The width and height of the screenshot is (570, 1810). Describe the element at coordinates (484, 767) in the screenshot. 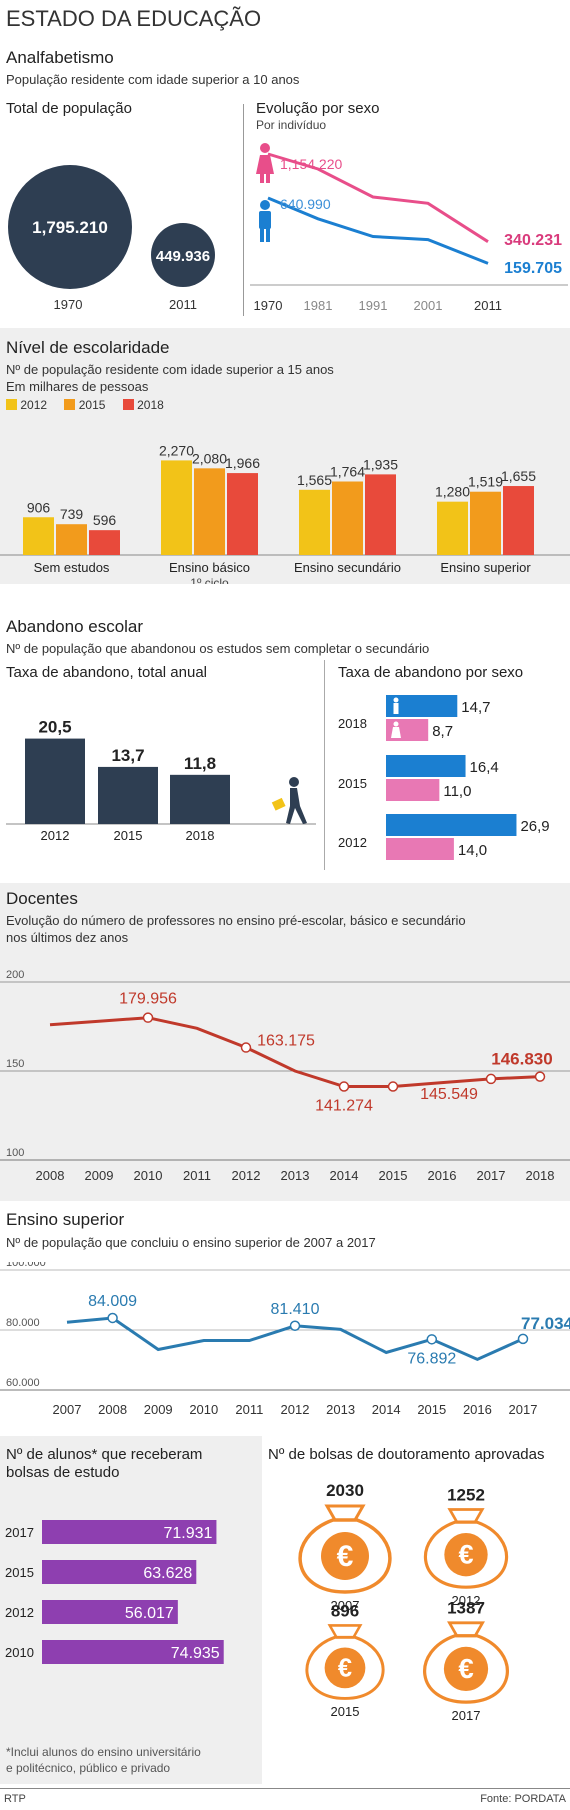

I see `abandono-sexo-label: 16,4` at that location.